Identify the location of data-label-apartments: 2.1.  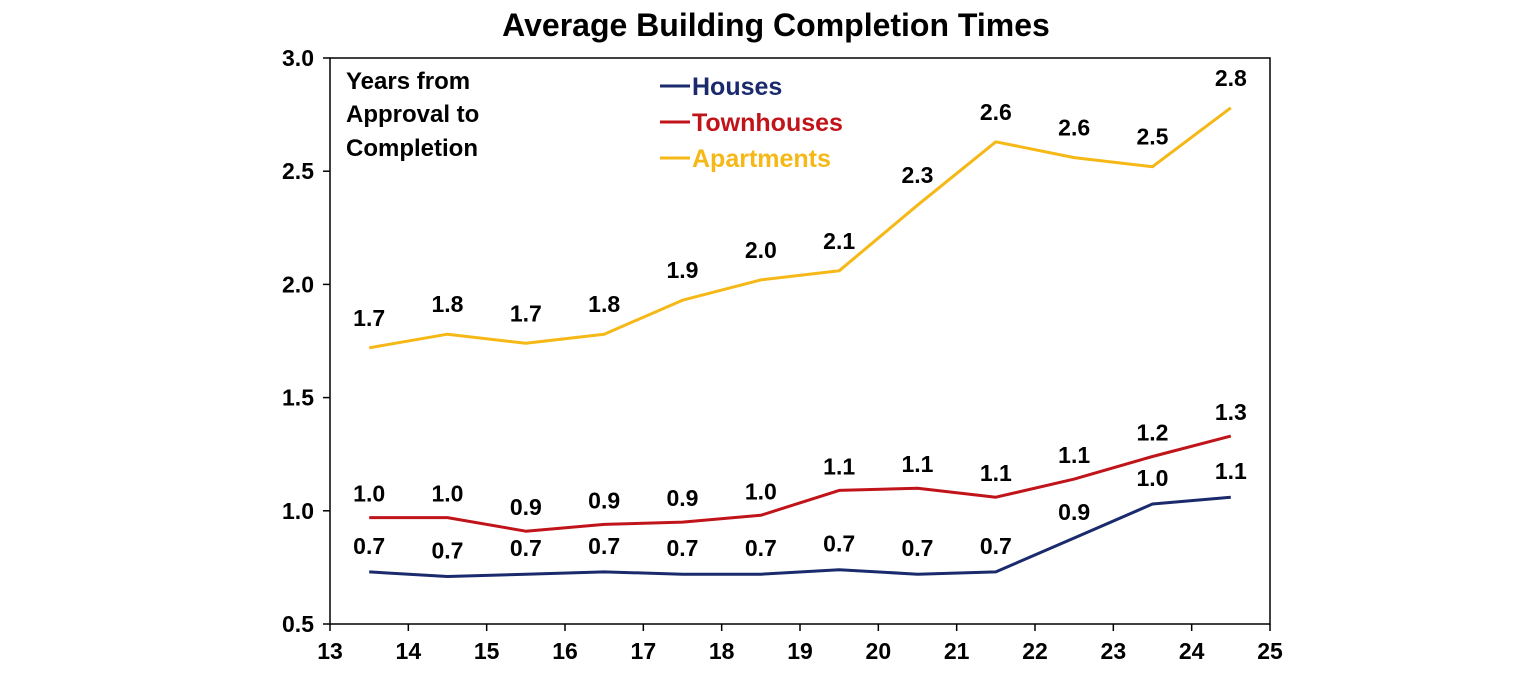
(839, 241).